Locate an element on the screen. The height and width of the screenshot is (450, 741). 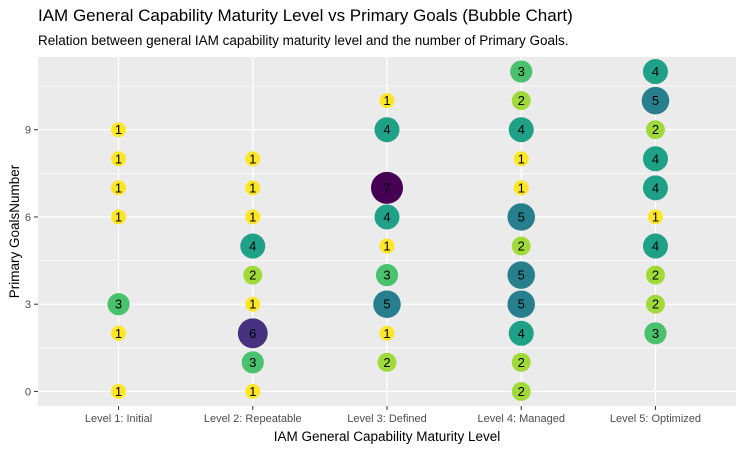
x-tick-label: Level 1: Initial is located at coordinates (118, 419).